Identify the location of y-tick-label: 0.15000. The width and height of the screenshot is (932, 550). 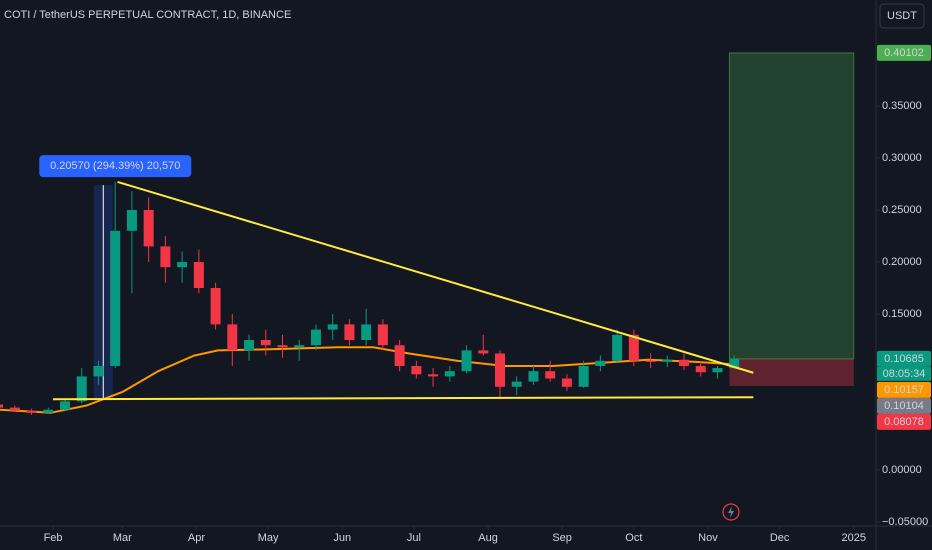
(902, 314).